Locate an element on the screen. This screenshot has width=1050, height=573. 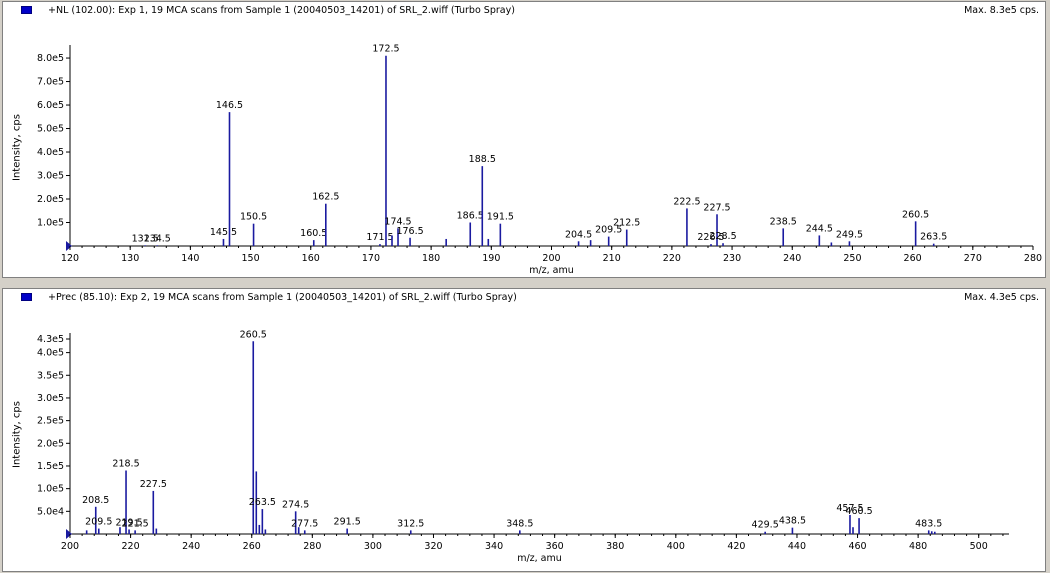
y-tick-label: 6.0e5 is located at coordinates (50, 105).